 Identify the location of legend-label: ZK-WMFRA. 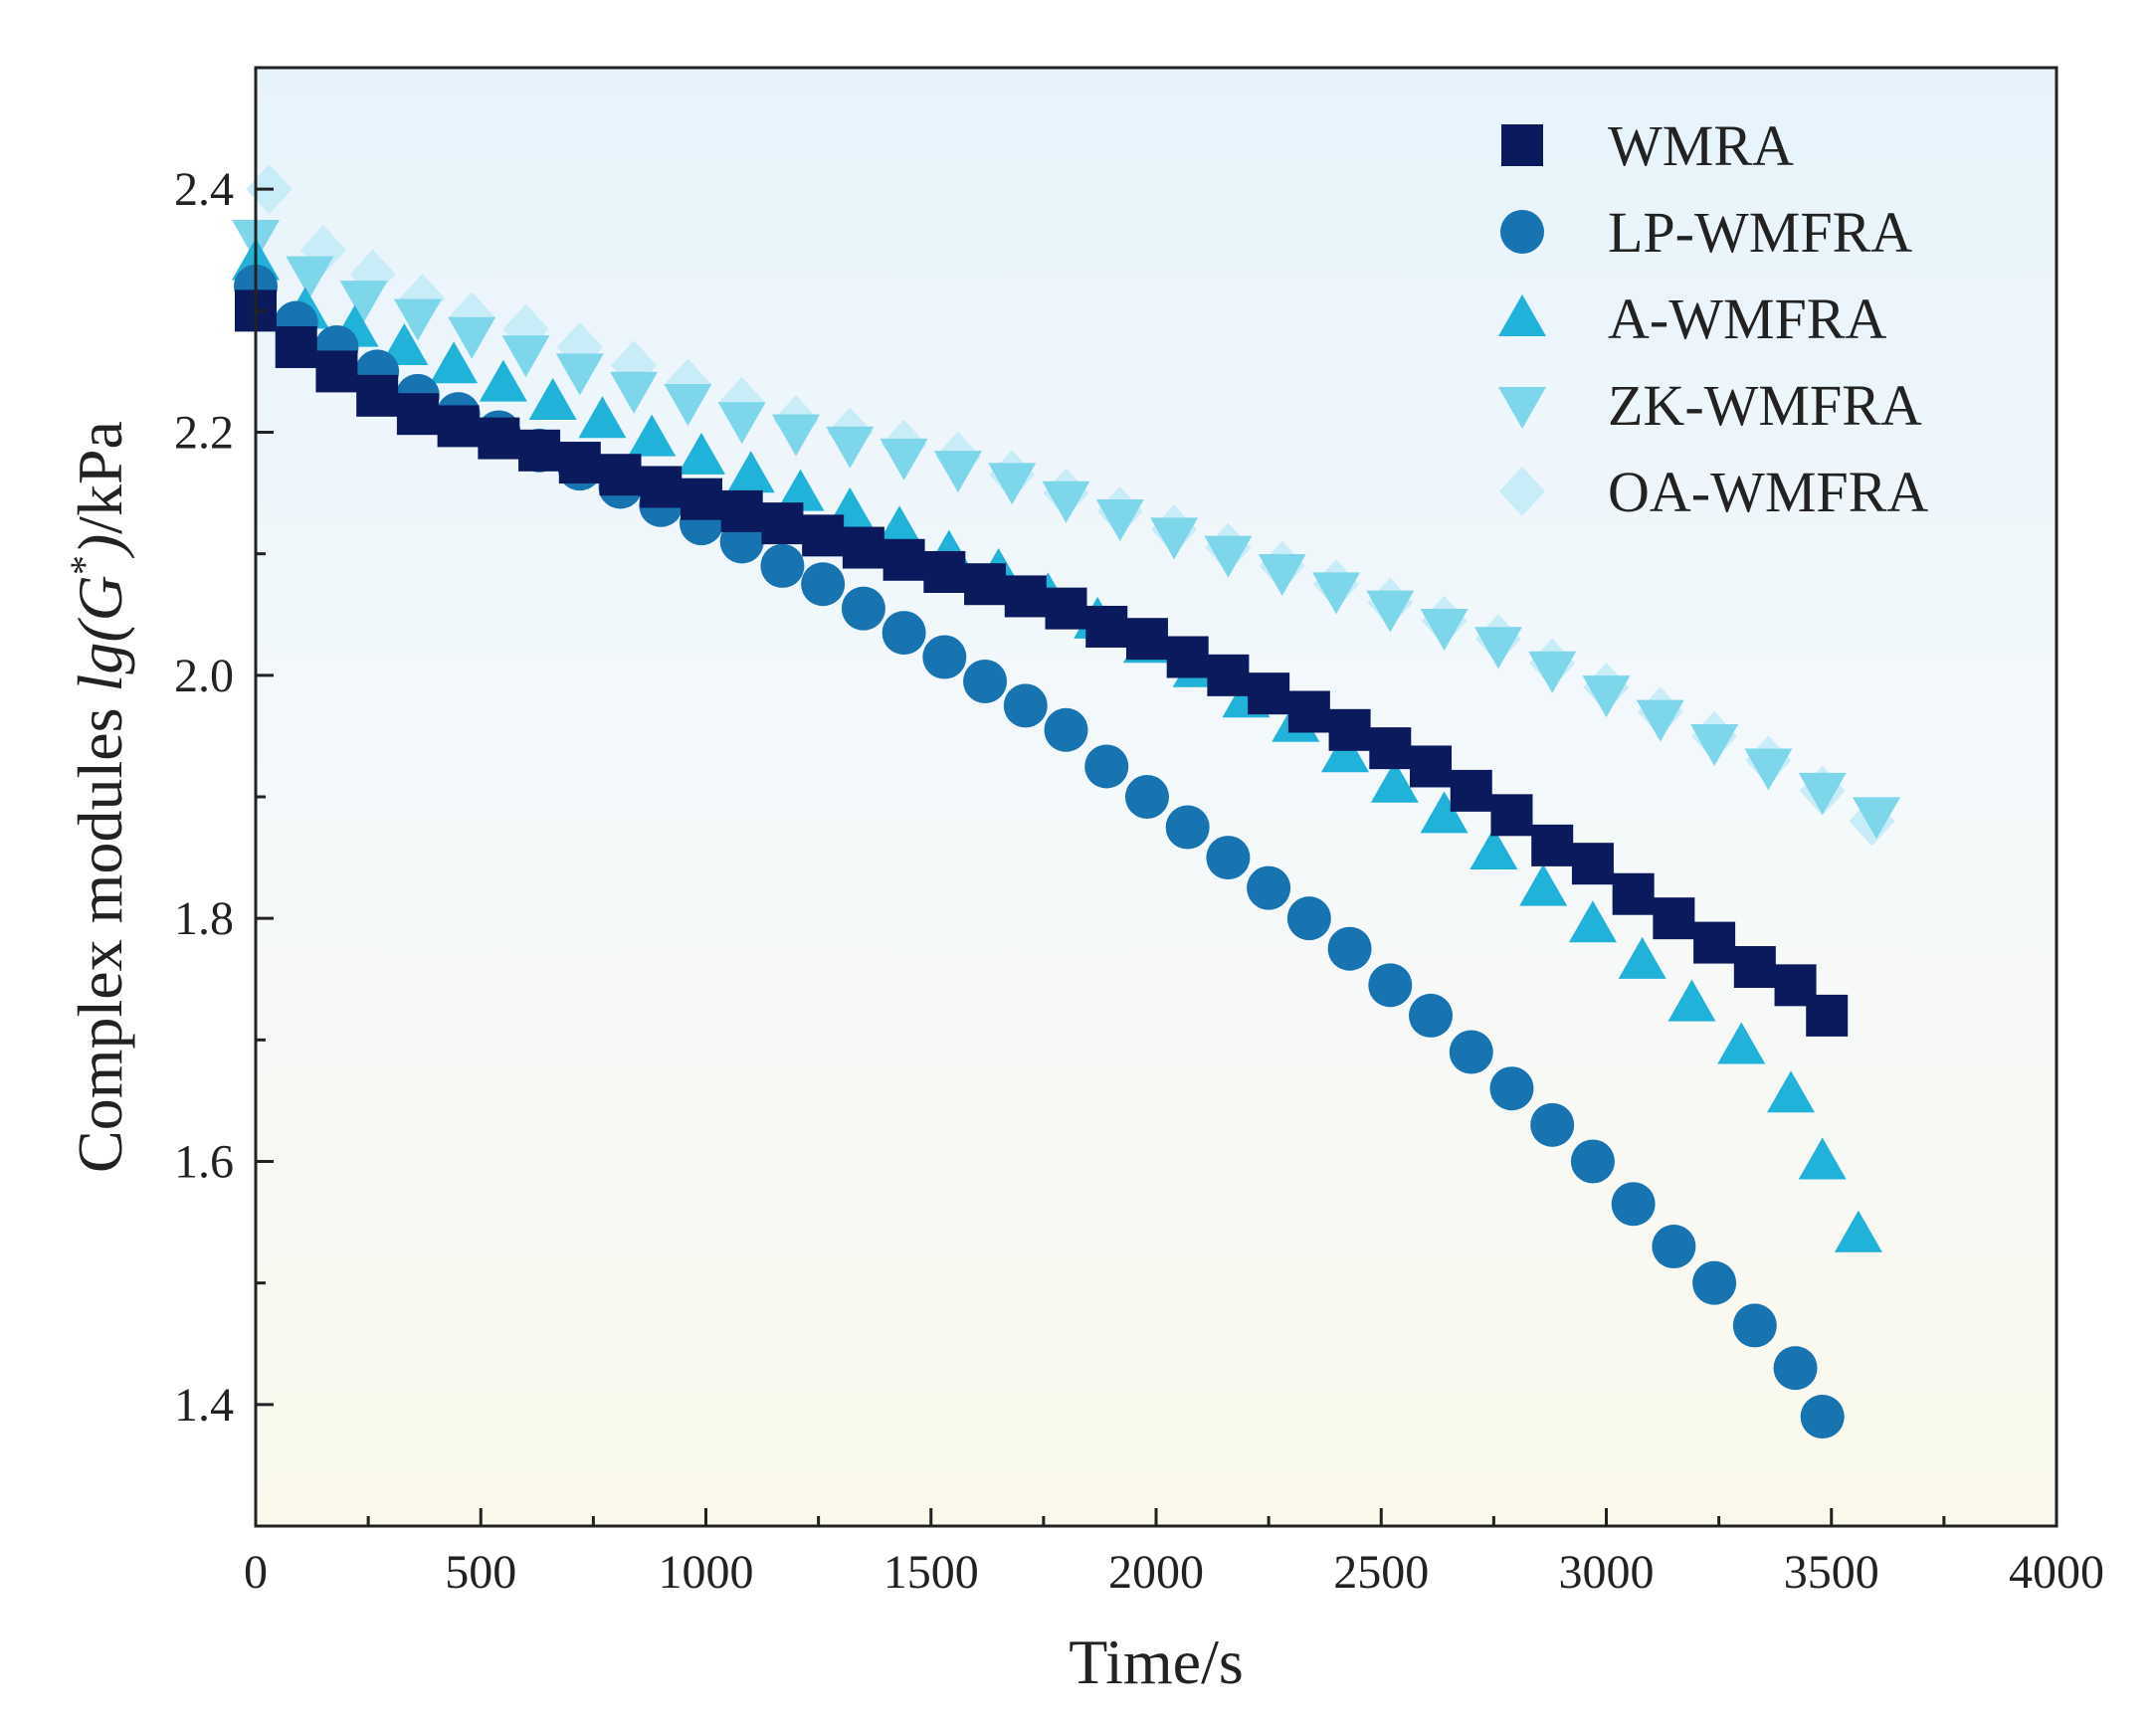
(1765, 405).